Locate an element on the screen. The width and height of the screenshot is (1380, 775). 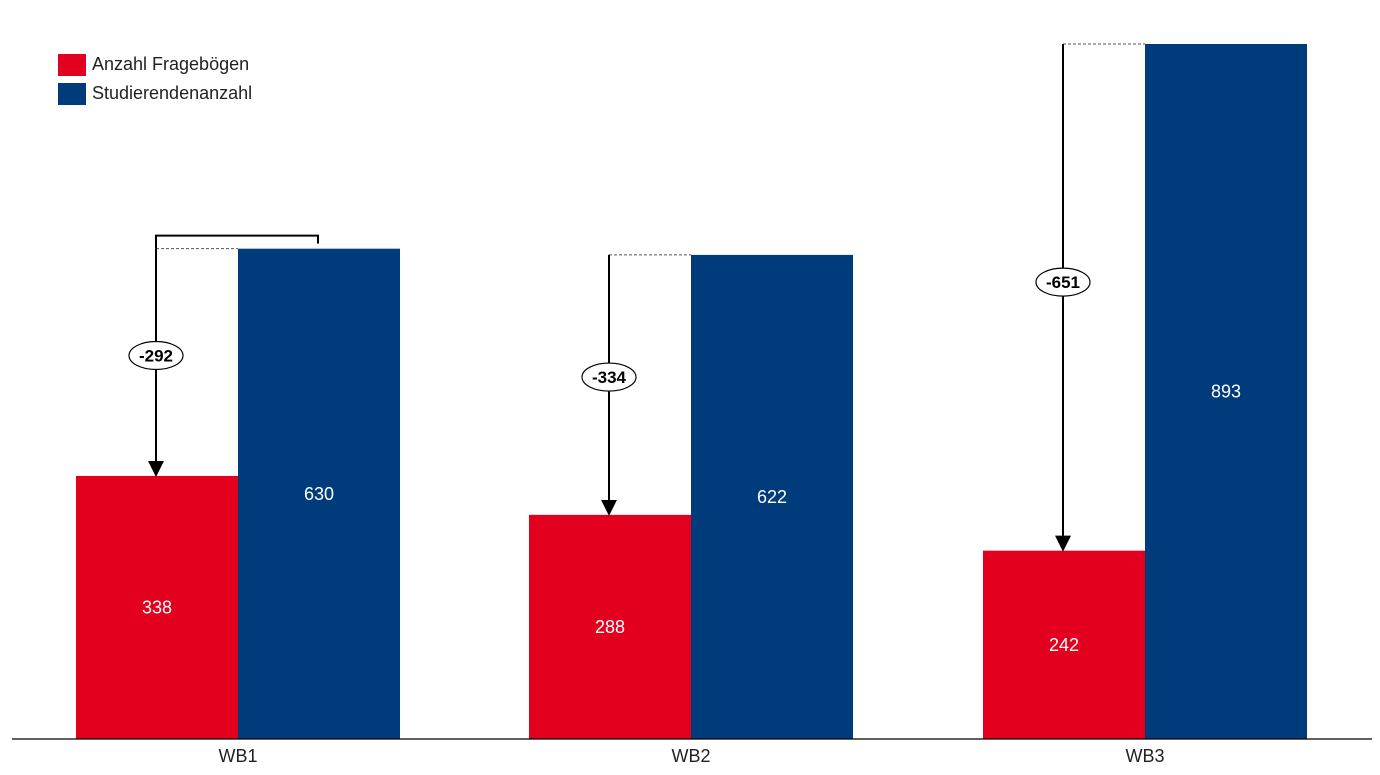
bar-fragebogen-wb3 is located at coordinates (1064, 644).